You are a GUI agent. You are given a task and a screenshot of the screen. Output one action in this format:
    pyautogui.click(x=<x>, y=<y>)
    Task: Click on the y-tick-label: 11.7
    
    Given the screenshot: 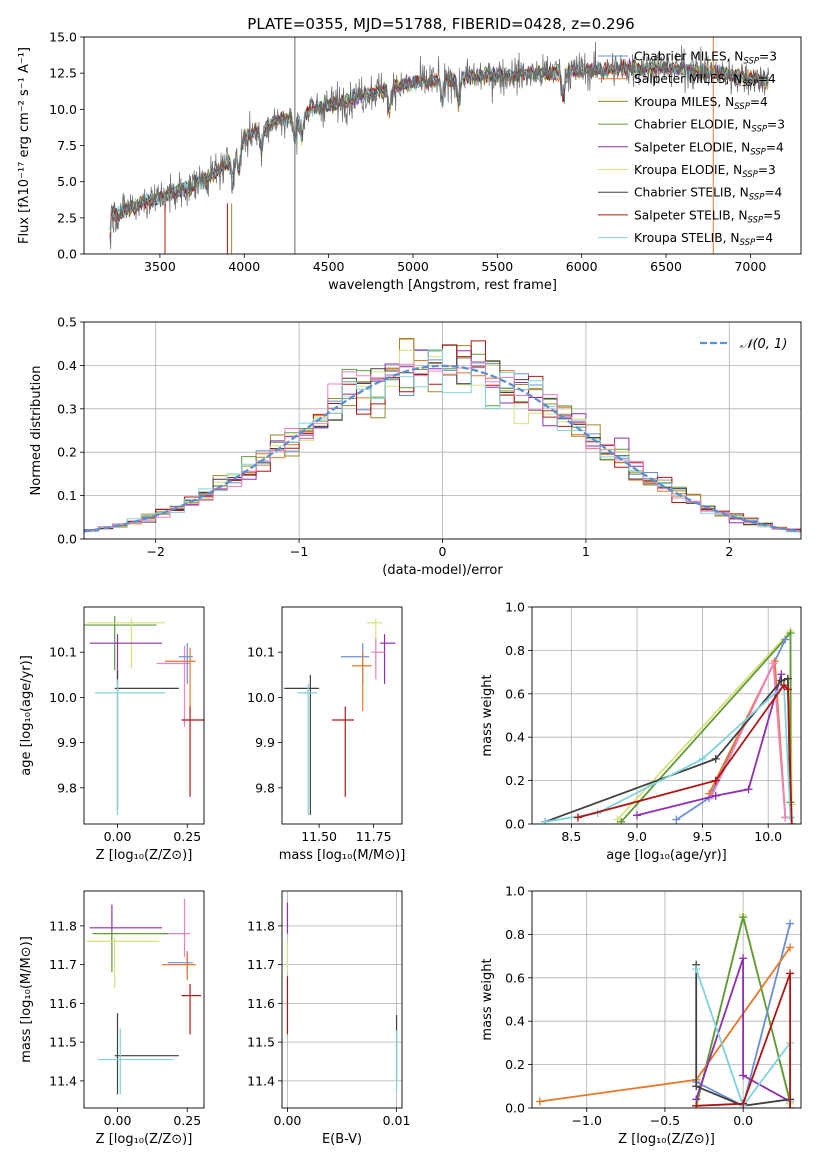 What is the action you would take?
    pyautogui.click(x=63, y=964)
    